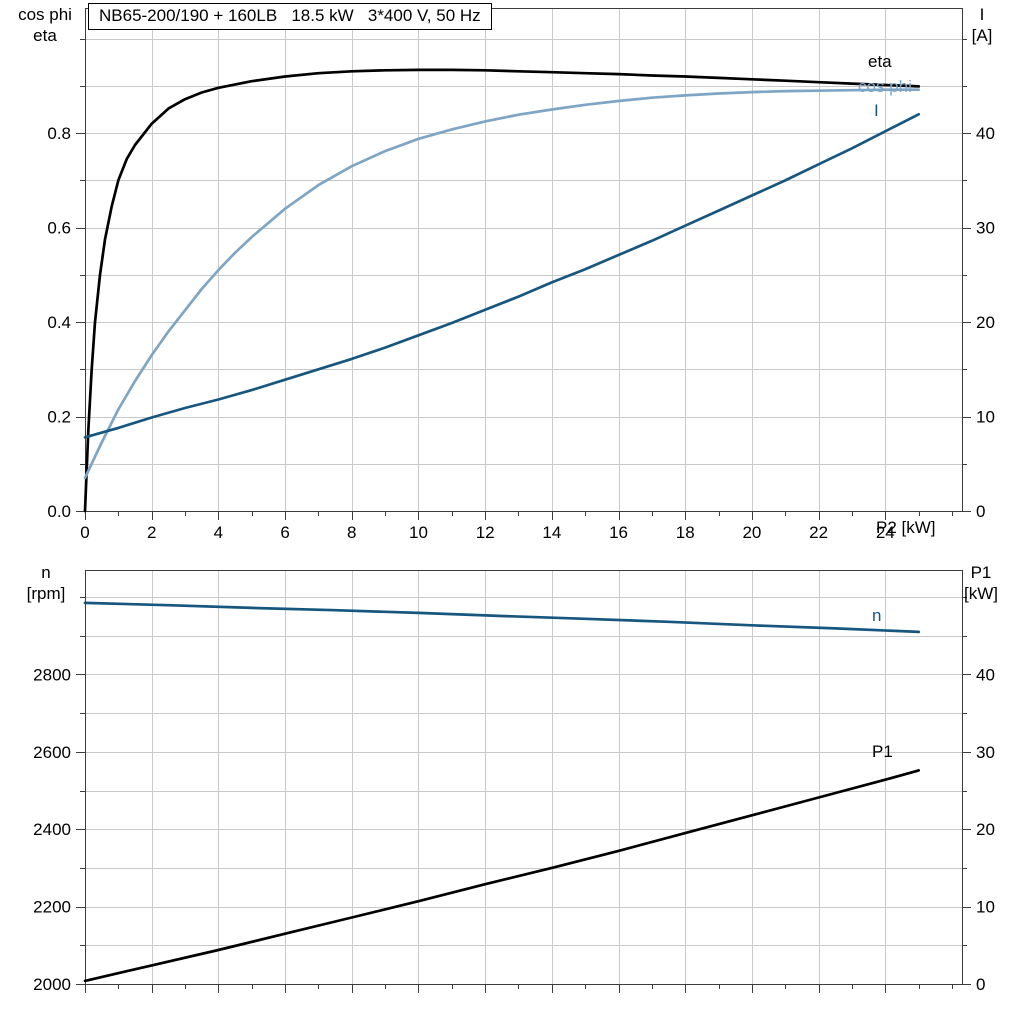 This screenshot has width=1024, height=1024. Describe the element at coordinates (485, 532) in the screenshot. I see `svg-text: 12` at that location.